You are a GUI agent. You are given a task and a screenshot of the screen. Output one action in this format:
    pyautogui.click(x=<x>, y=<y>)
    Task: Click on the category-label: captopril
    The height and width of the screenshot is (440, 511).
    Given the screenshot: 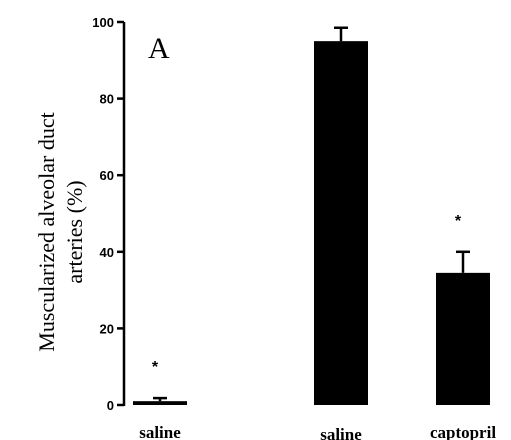 What is the action you would take?
    pyautogui.click(x=463, y=431)
    